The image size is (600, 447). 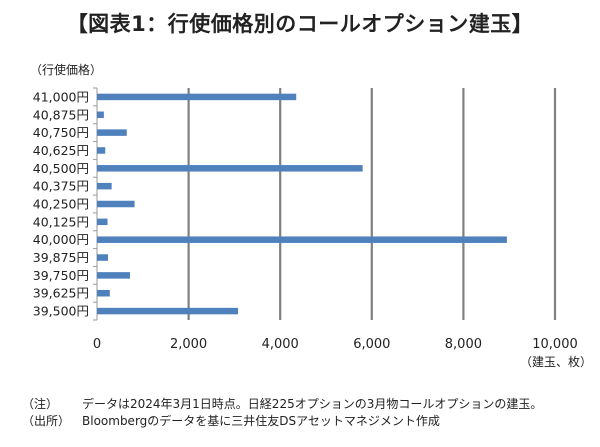 I want to click on category-label: 39,625円, so click(x=61, y=293).